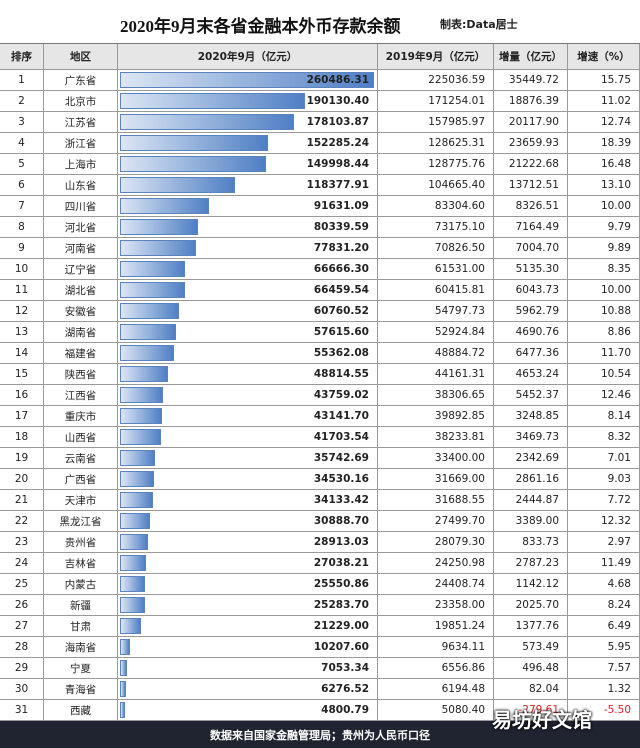  Describe the element at coordinates (22, 521) in the screenshot. I see `rank-cell: 22` at that location.